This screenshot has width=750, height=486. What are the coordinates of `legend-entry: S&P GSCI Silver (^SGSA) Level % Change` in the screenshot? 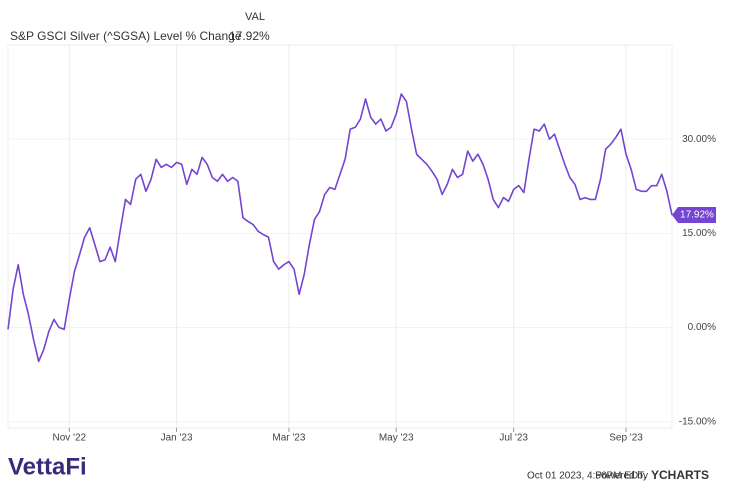 It's located at (126, 36).